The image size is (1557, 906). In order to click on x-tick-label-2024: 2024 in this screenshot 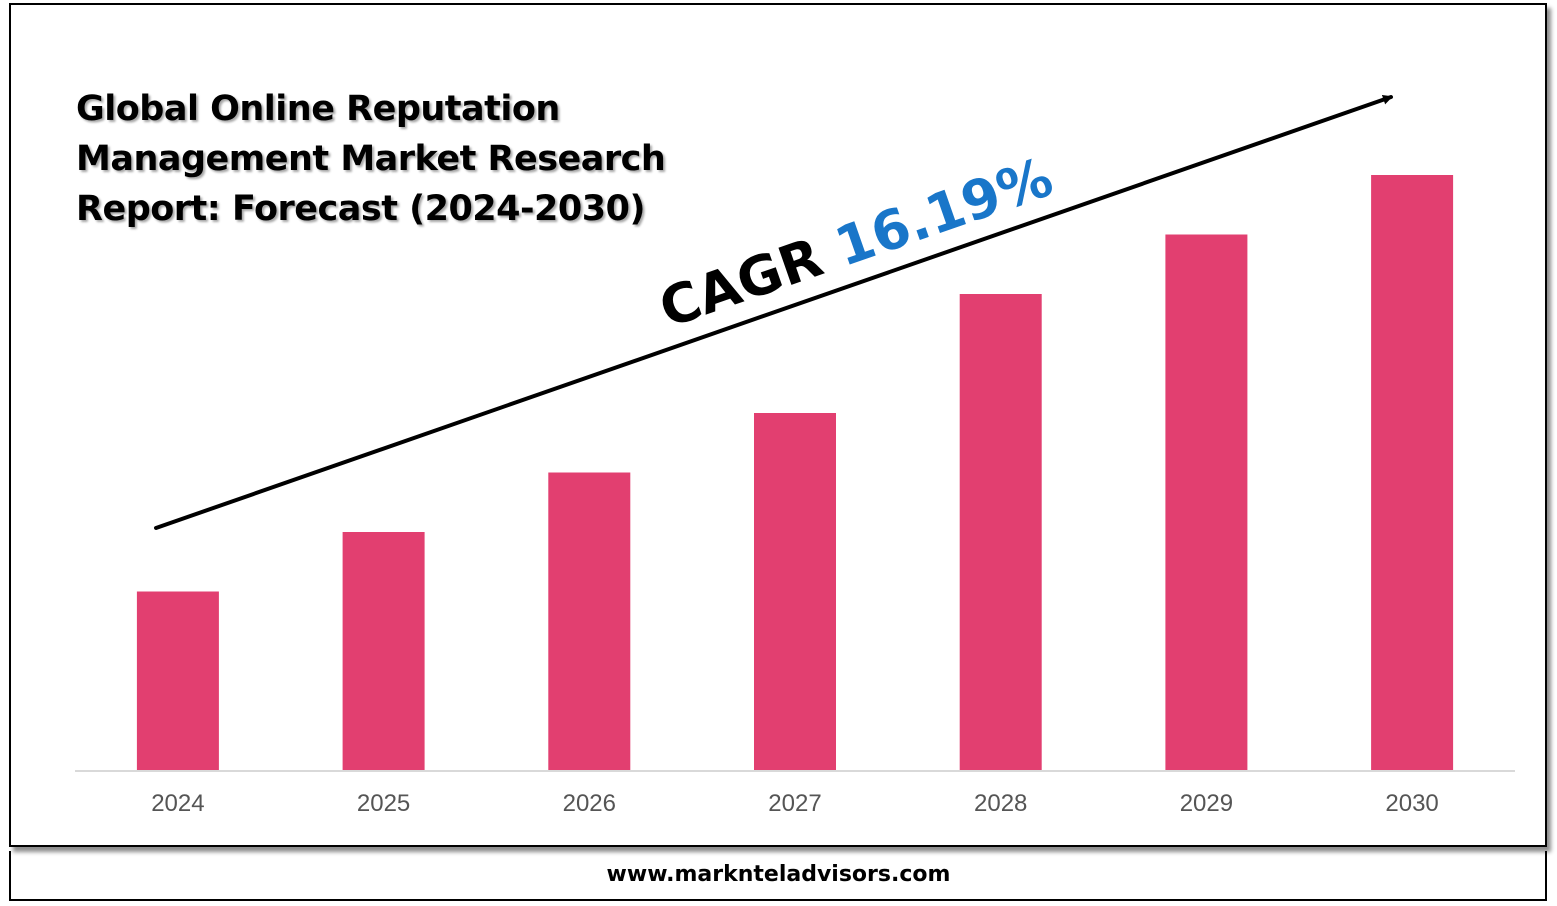, I will do `click(177, 803)`.